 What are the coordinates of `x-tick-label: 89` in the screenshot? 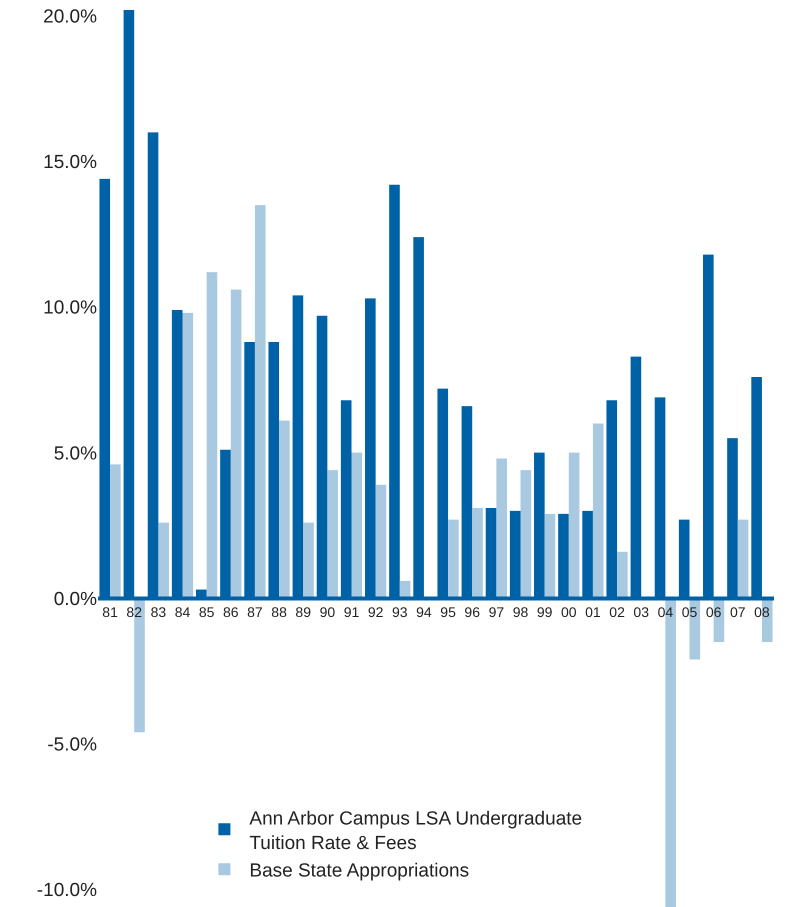 It's located at (303, 612).